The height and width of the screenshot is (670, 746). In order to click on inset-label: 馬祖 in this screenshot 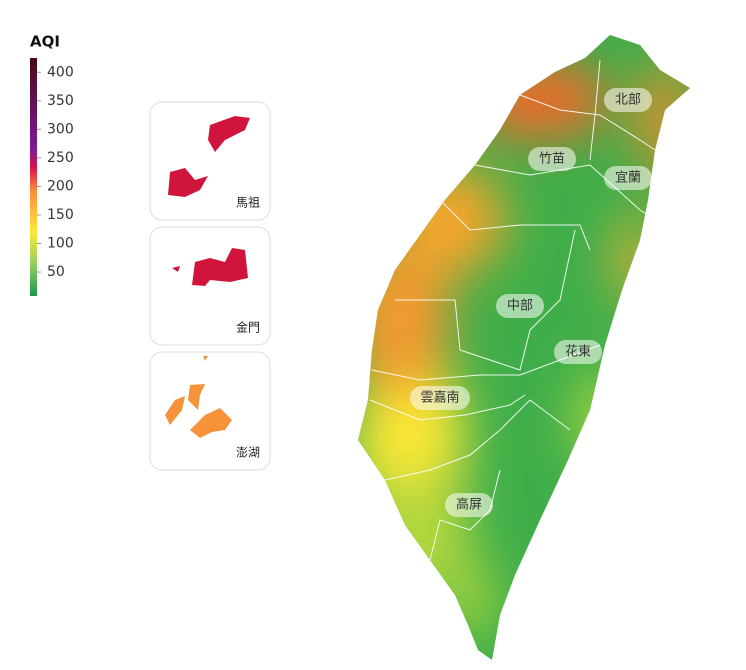, I will do `click(248, 202)`.